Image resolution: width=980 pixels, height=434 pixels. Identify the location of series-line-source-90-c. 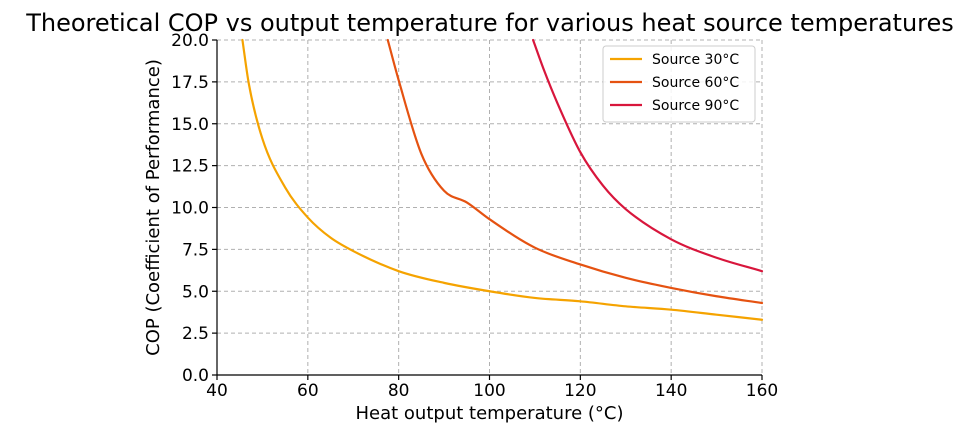
(648, 155).